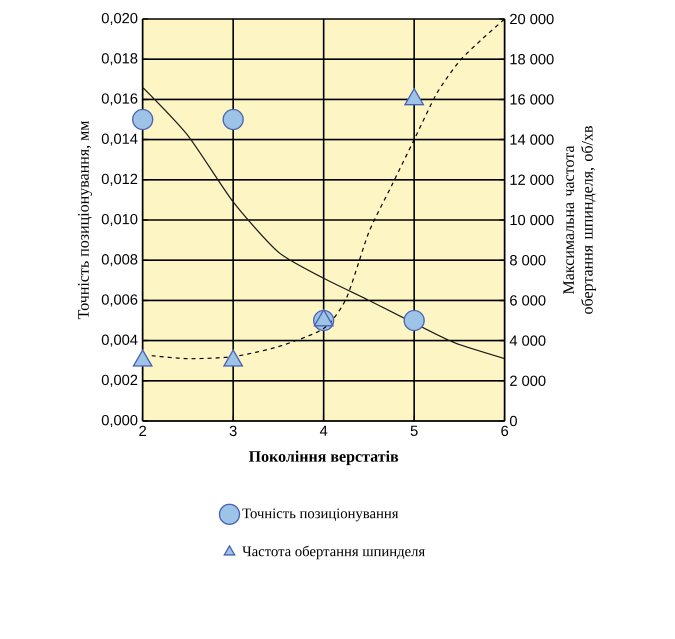  What do you see at coordinates (579, 220) in the screenshot?
I see `y2-axis-title: Максимальна частота обертання шпинделя, об/хв` at bounding box center [579, 220].